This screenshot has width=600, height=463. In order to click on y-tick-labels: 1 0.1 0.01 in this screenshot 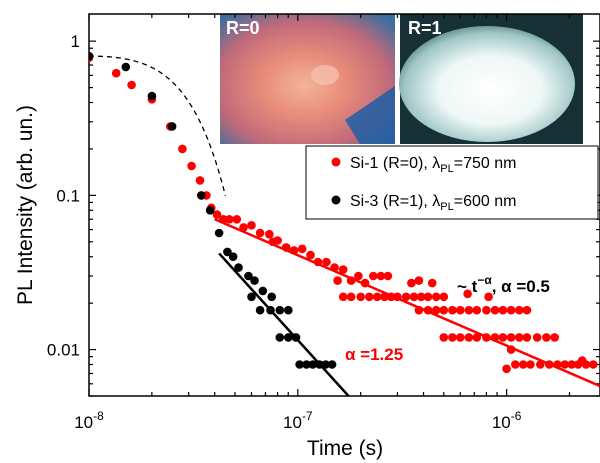, I will do `click(63, 195)`.